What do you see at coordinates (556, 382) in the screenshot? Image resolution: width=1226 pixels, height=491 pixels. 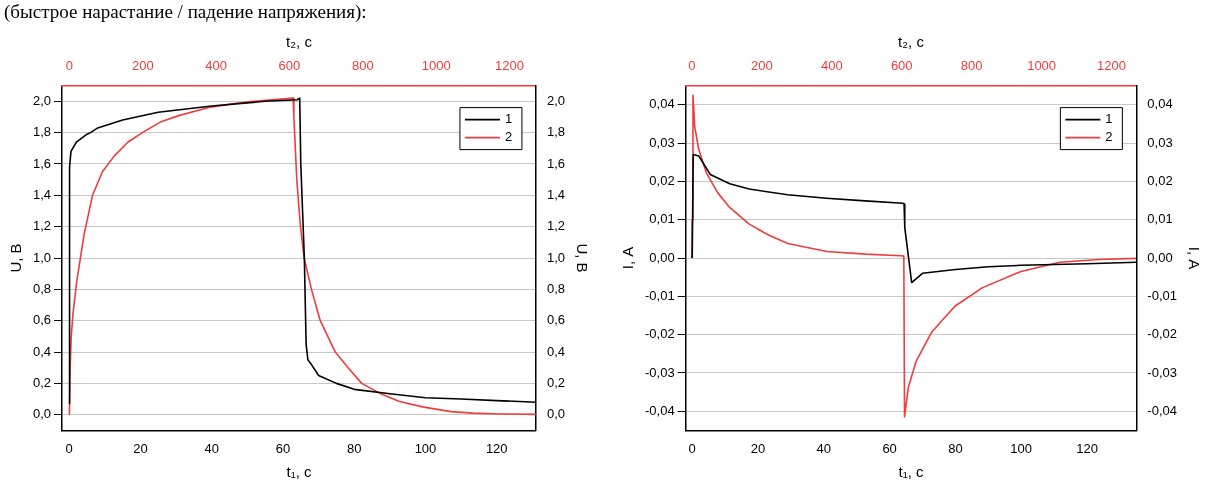 I see `y2-tick-label: 0,2` at bounding box center [556, 382].